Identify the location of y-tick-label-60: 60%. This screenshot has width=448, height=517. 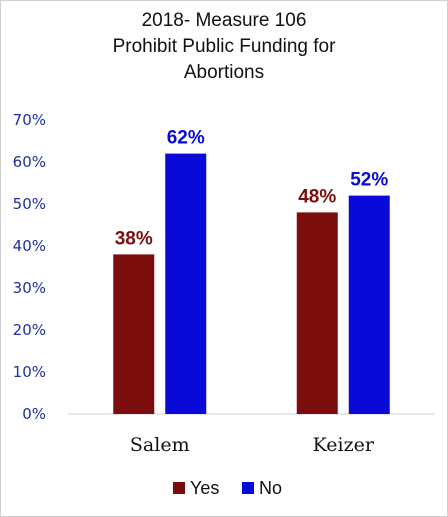
(29, 162).